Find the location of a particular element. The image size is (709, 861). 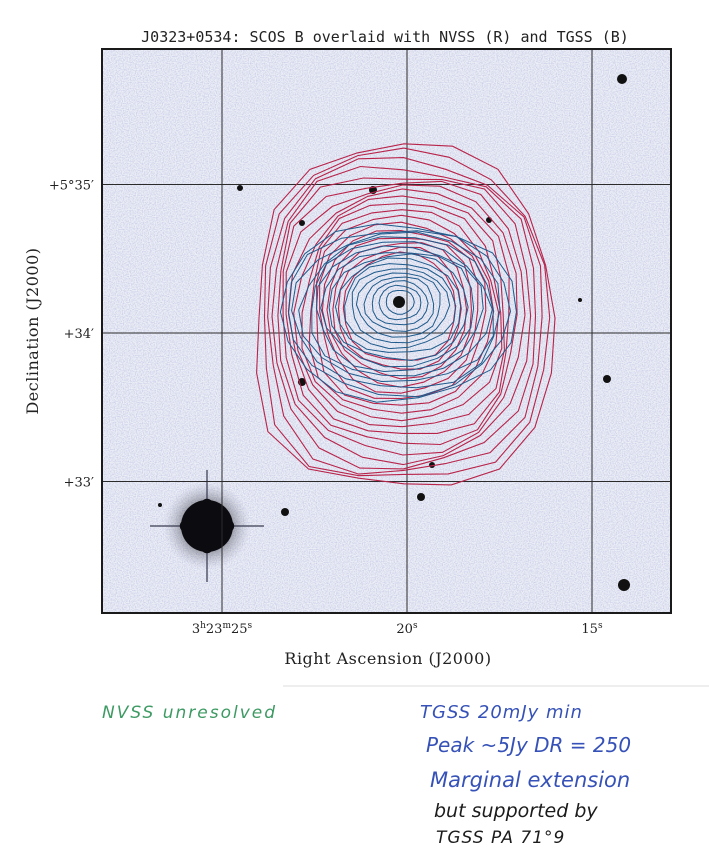

ra-tick-label: 20s is located at coordinates (407, 629).